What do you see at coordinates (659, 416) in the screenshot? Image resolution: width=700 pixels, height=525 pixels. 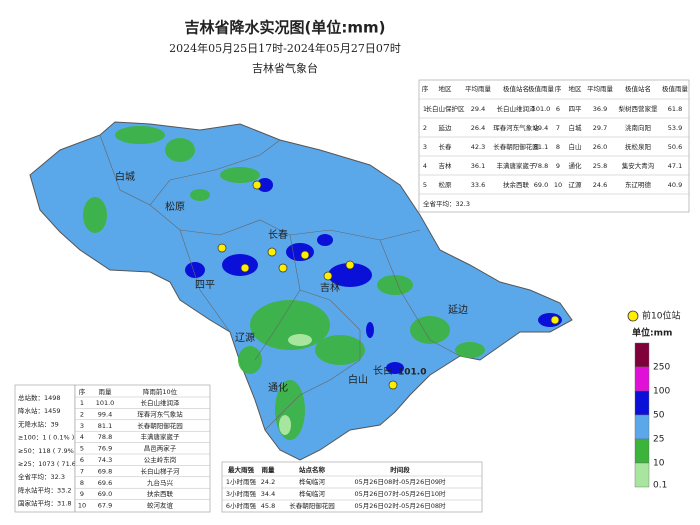 I see `legend-level: 50` at bounding box center [659, 416].